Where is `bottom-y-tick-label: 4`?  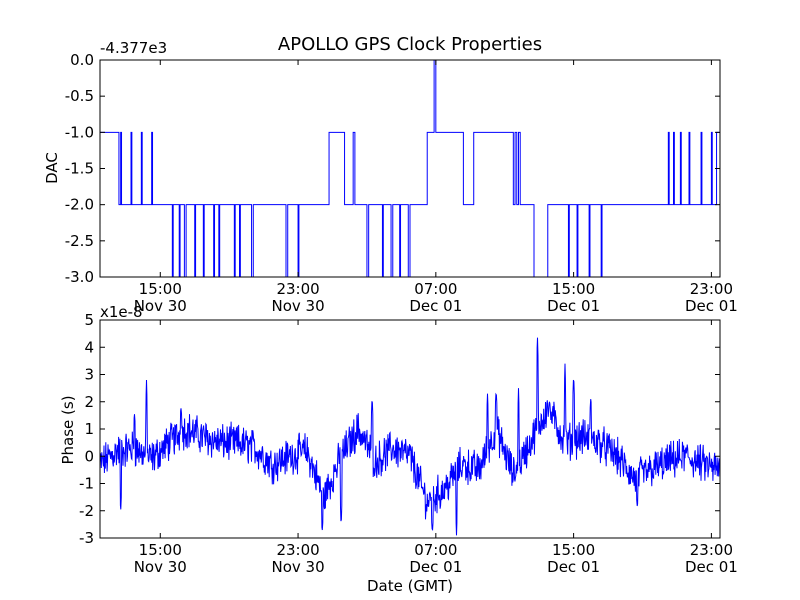 bottom-y-tick-label: 4 is located at coordinates (89, 347).